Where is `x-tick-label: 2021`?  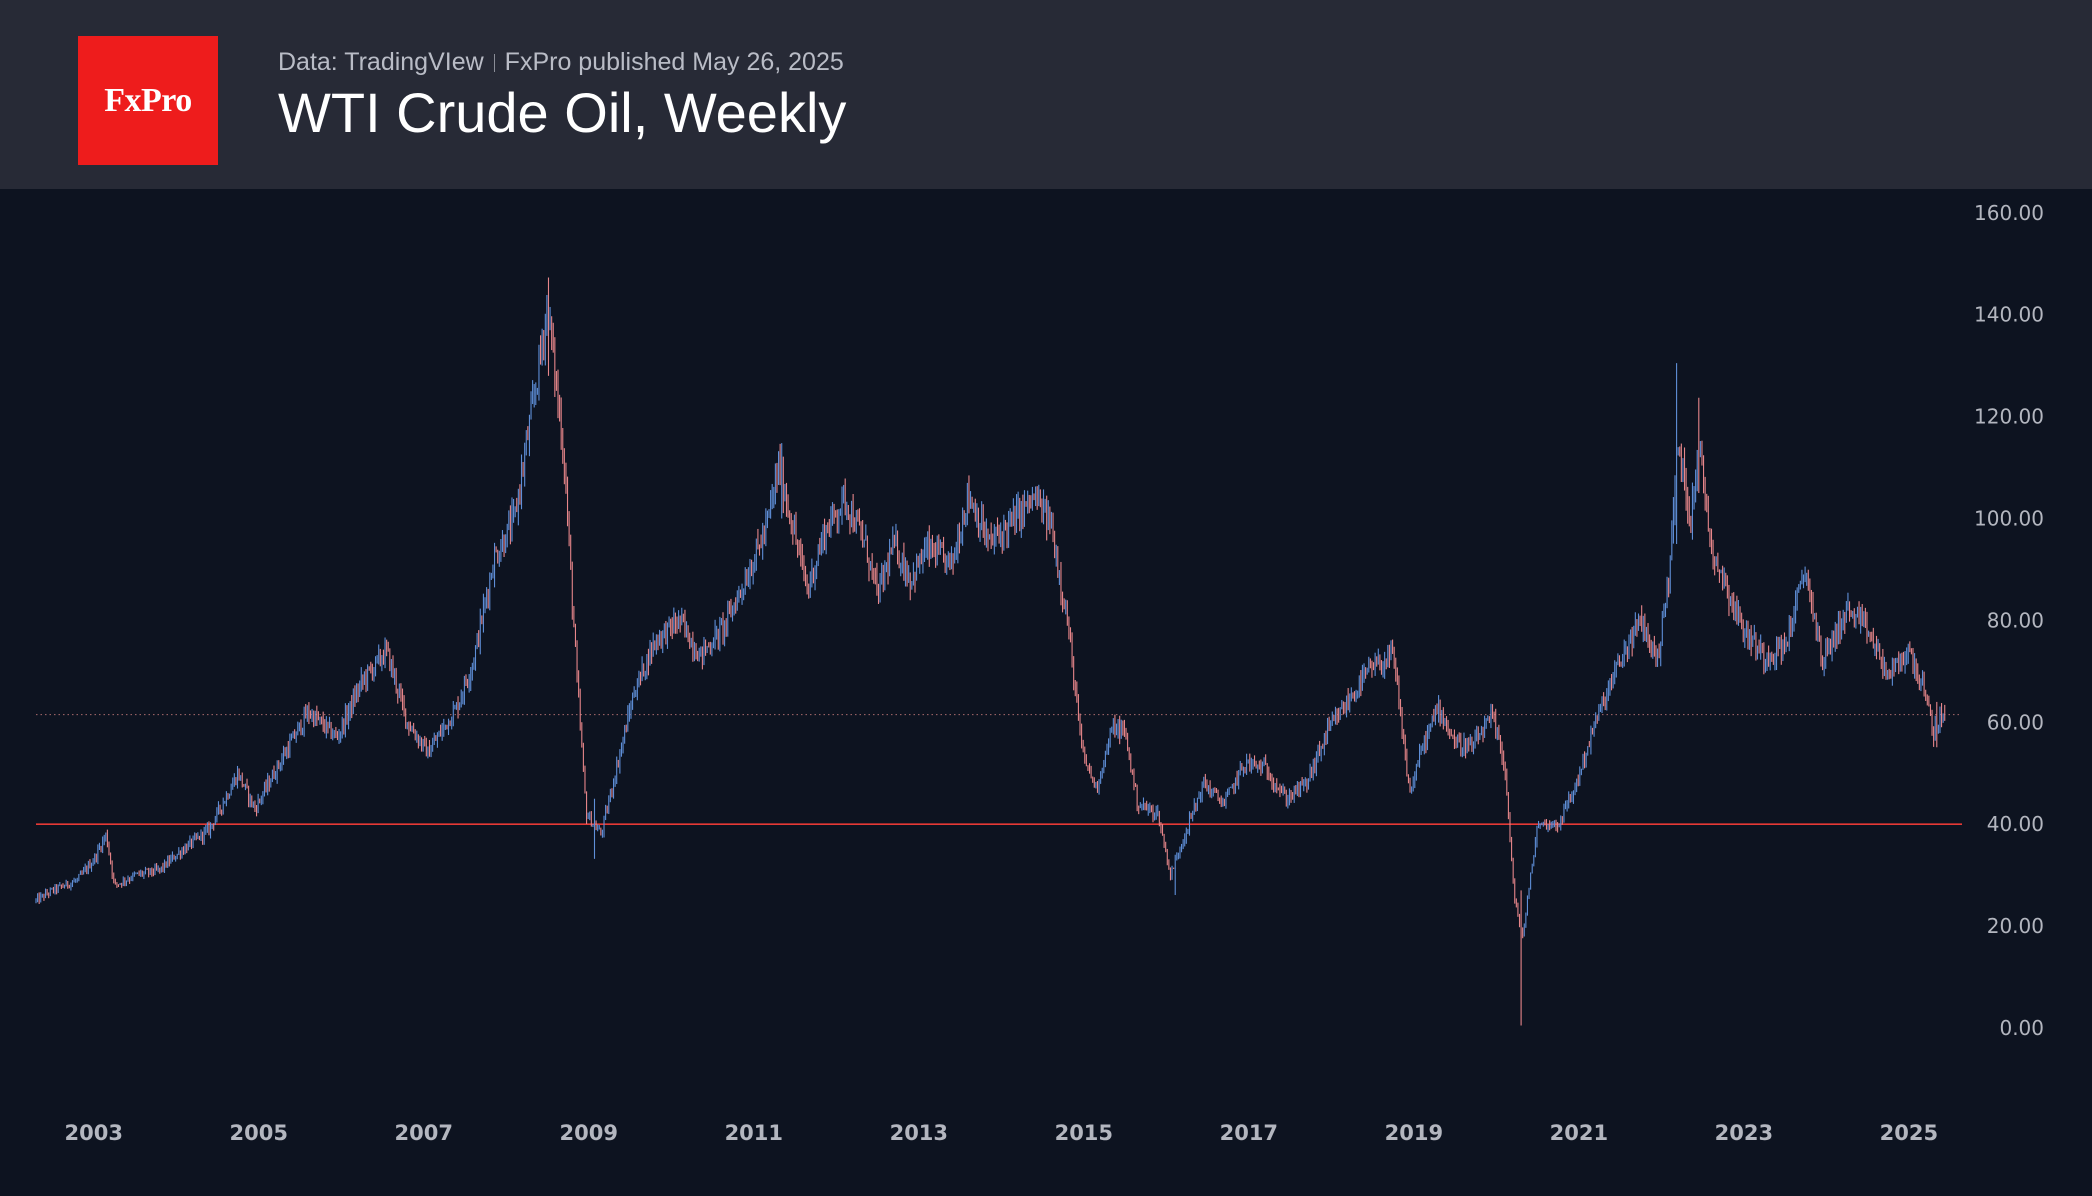
x-tick-label: 2021 is located at coordinates (1579, 1133).